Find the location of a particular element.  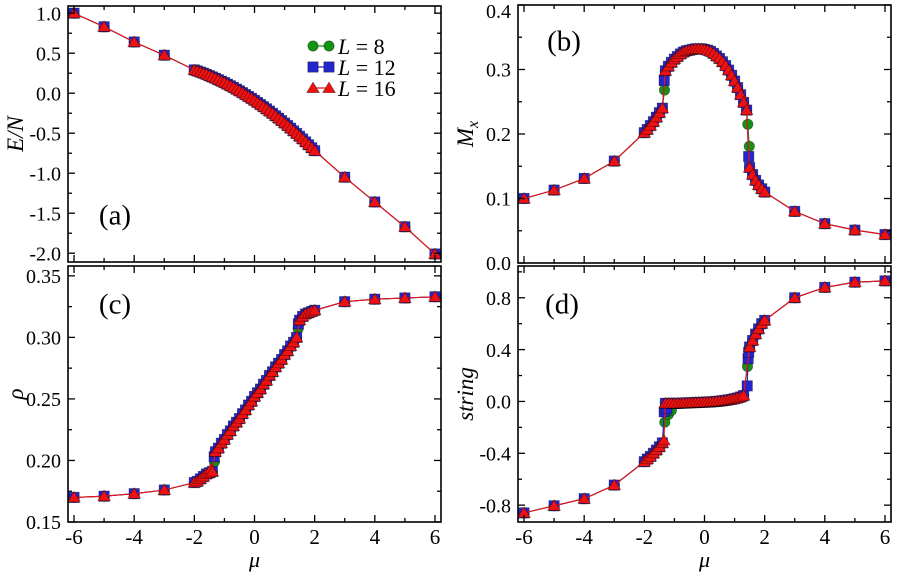

panel-b-ytick-label: 0.2 is located at coordinates (498, 135).